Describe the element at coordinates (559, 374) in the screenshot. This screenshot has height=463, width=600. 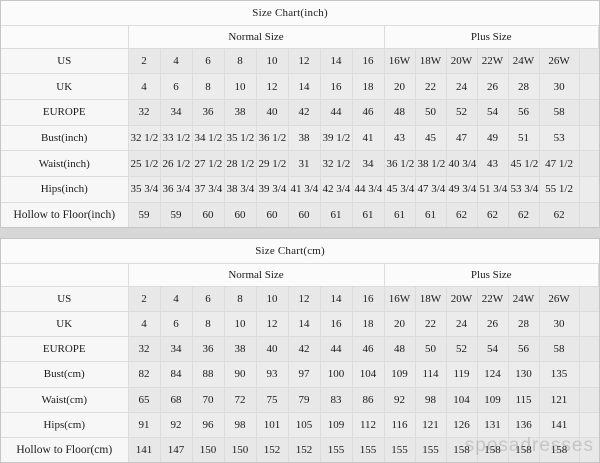
I see `cell-bust-cm-13: 135` at that location.